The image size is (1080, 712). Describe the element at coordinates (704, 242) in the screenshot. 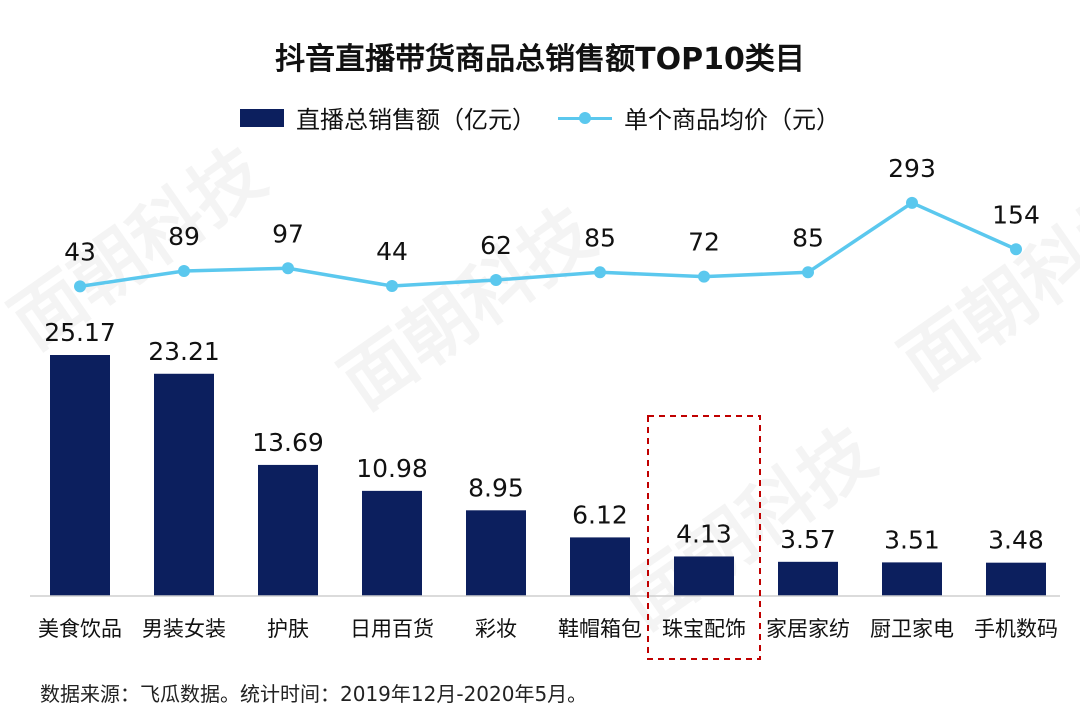

I see `avg-price-label-7: 72` at that location.